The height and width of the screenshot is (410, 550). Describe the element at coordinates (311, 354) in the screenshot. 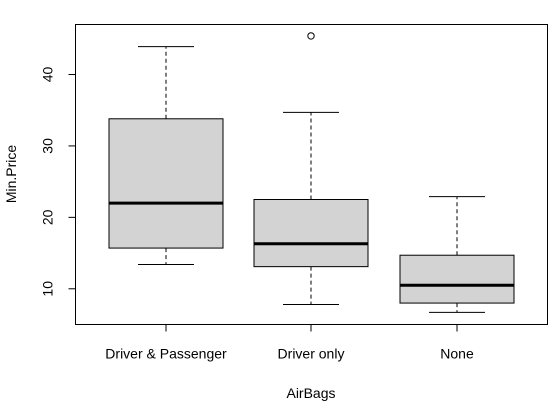

I see `x-tick-label: Driver only` at that location.